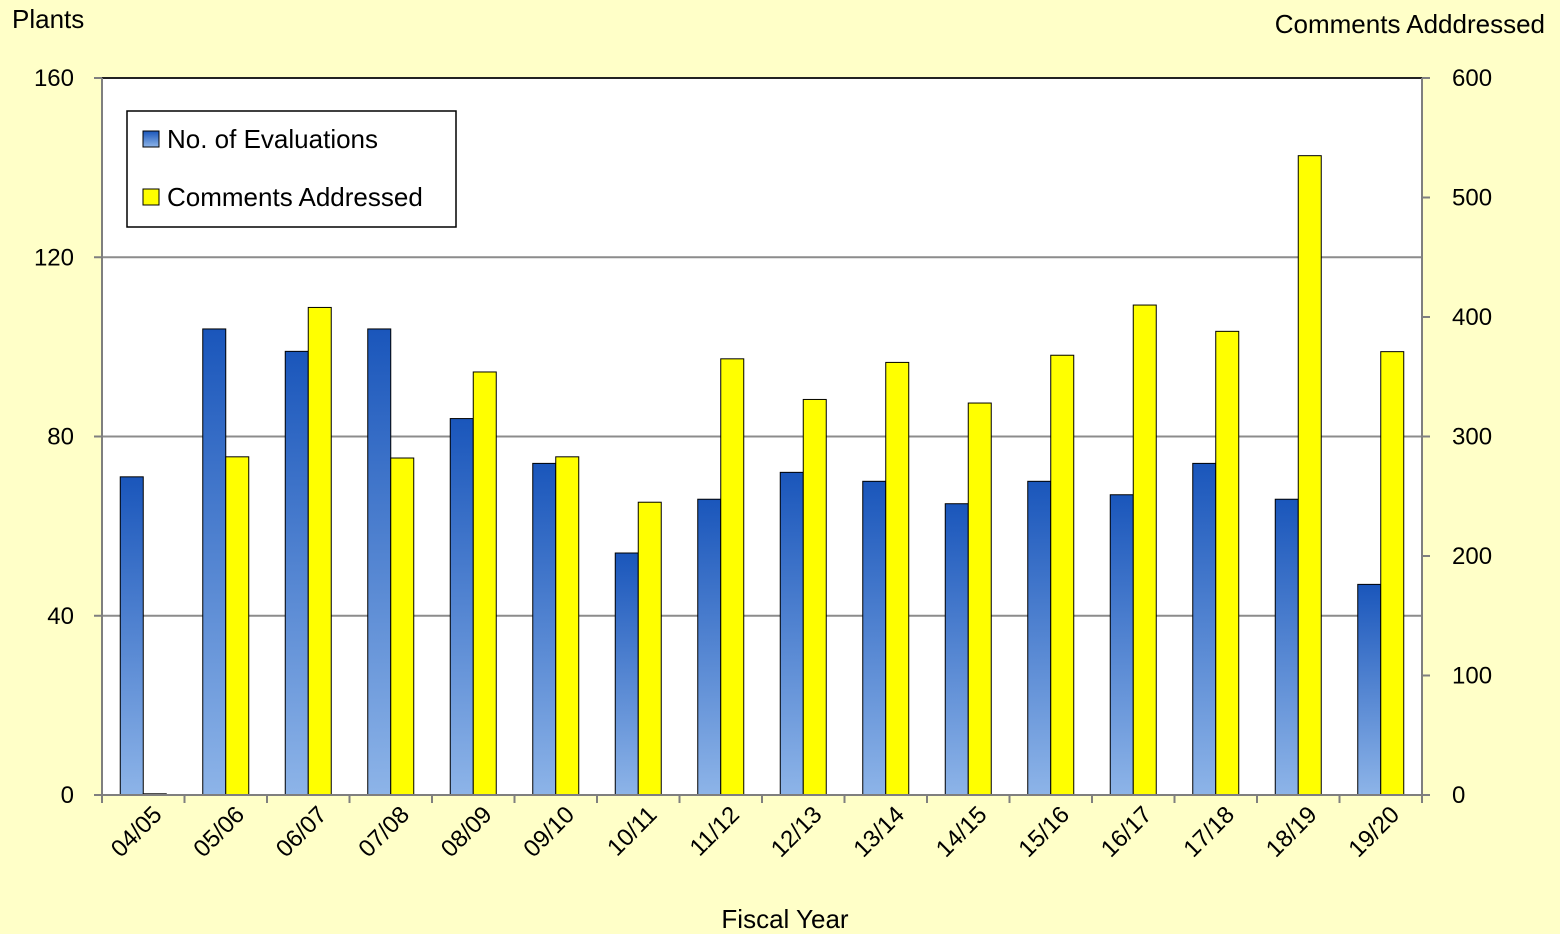 The width and height of the screenshot is (1560, 934). What do you see at coordinates (467, 832) in the screenshot?
I see `x-tick-label: 08/09` at bounding box center [467, 832].